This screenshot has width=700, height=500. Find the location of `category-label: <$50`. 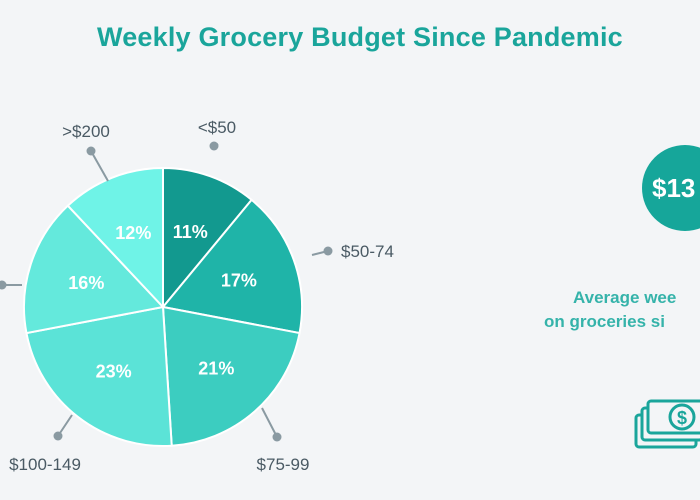

category-label: <$50 is located at coordinates (217, 127).